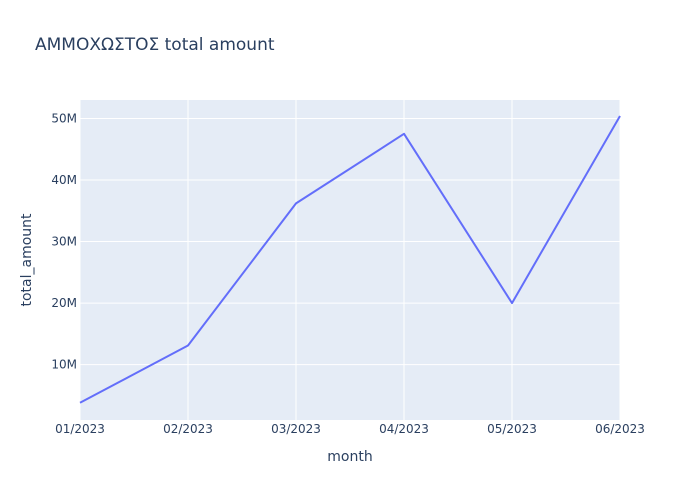  I want to click on y-tick-label: 40M, so click(64, 180).